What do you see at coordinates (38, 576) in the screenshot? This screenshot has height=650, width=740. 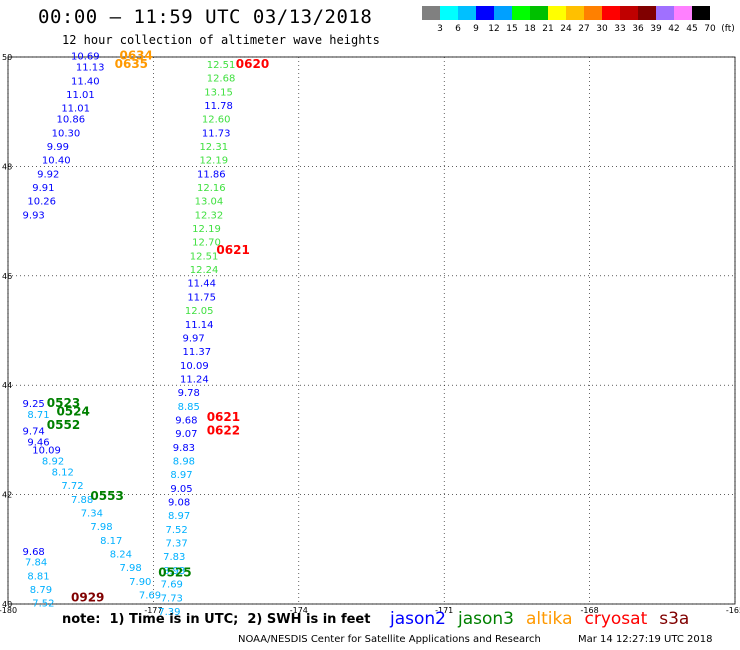 I see `wave-height-value: 8.81` at bounding box center [38, 576].